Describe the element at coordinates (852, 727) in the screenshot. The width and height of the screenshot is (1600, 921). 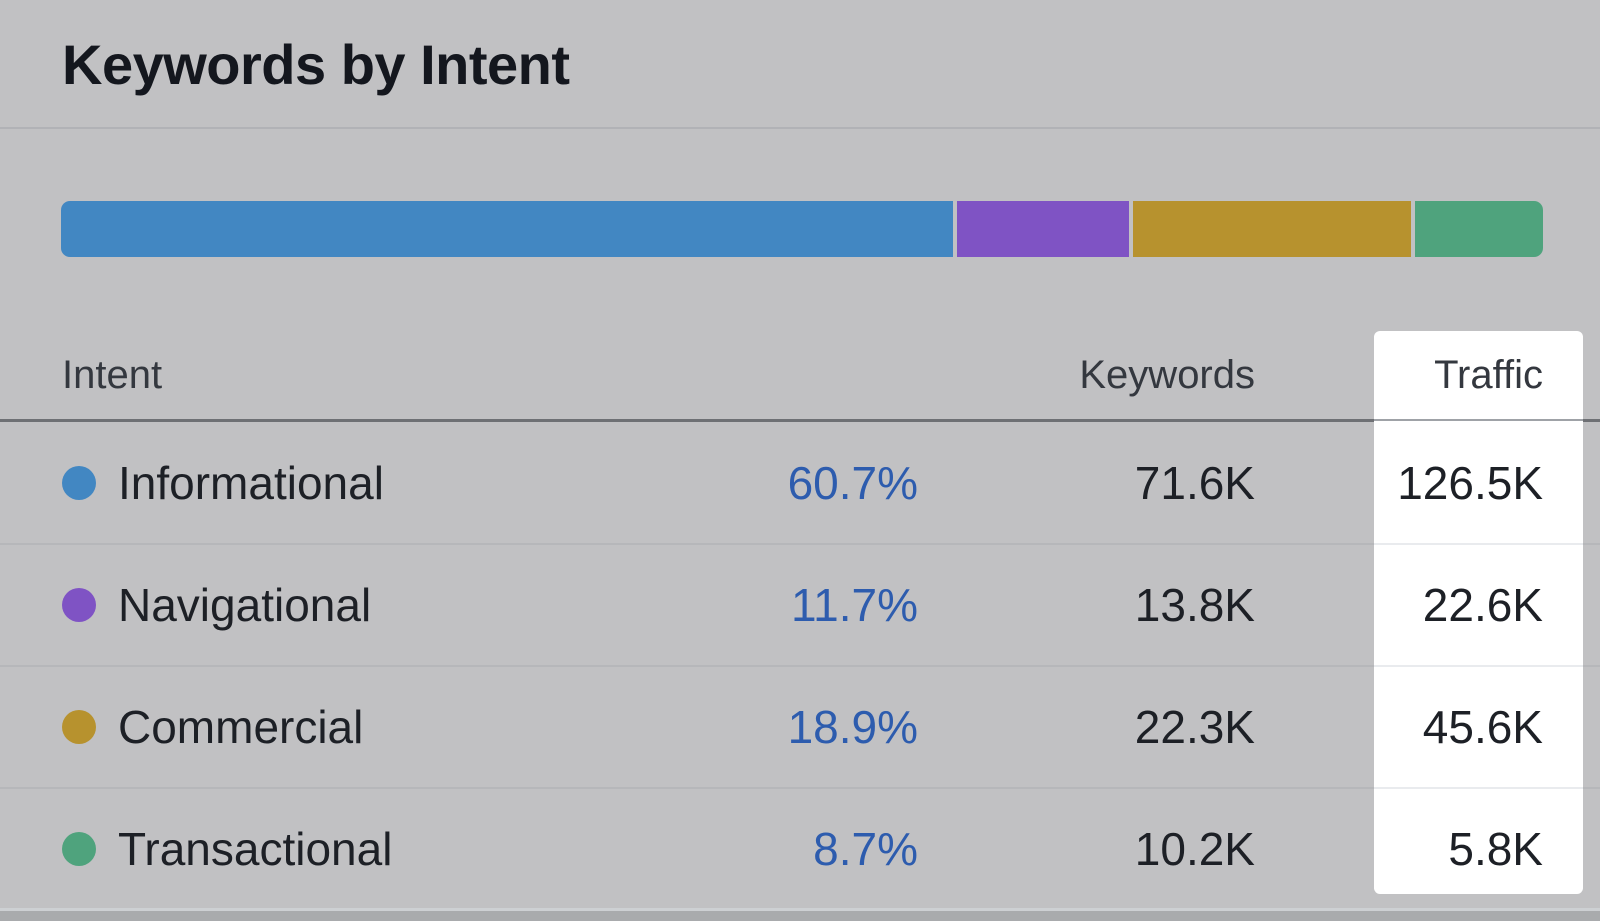
I see `percent-link-commercial: 18.9%` at that location.